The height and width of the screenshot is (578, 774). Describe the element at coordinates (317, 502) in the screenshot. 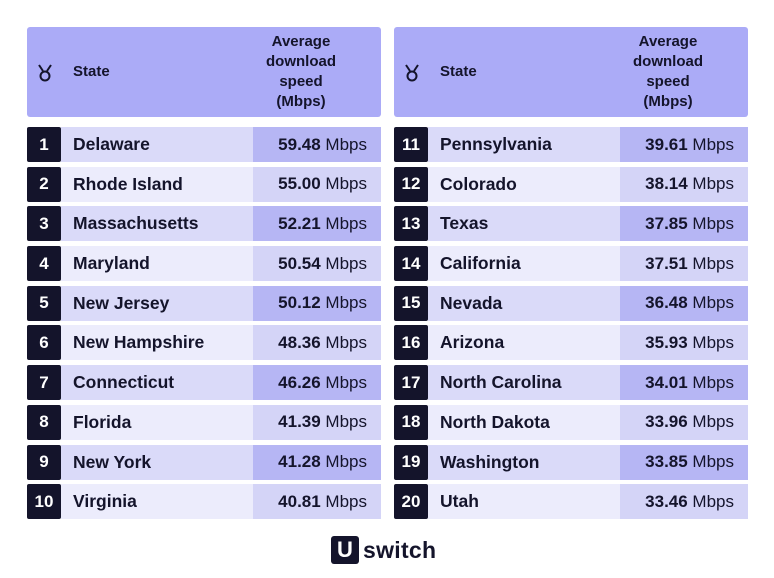

I see `speed-value: 40.81 Mbps` at that location.